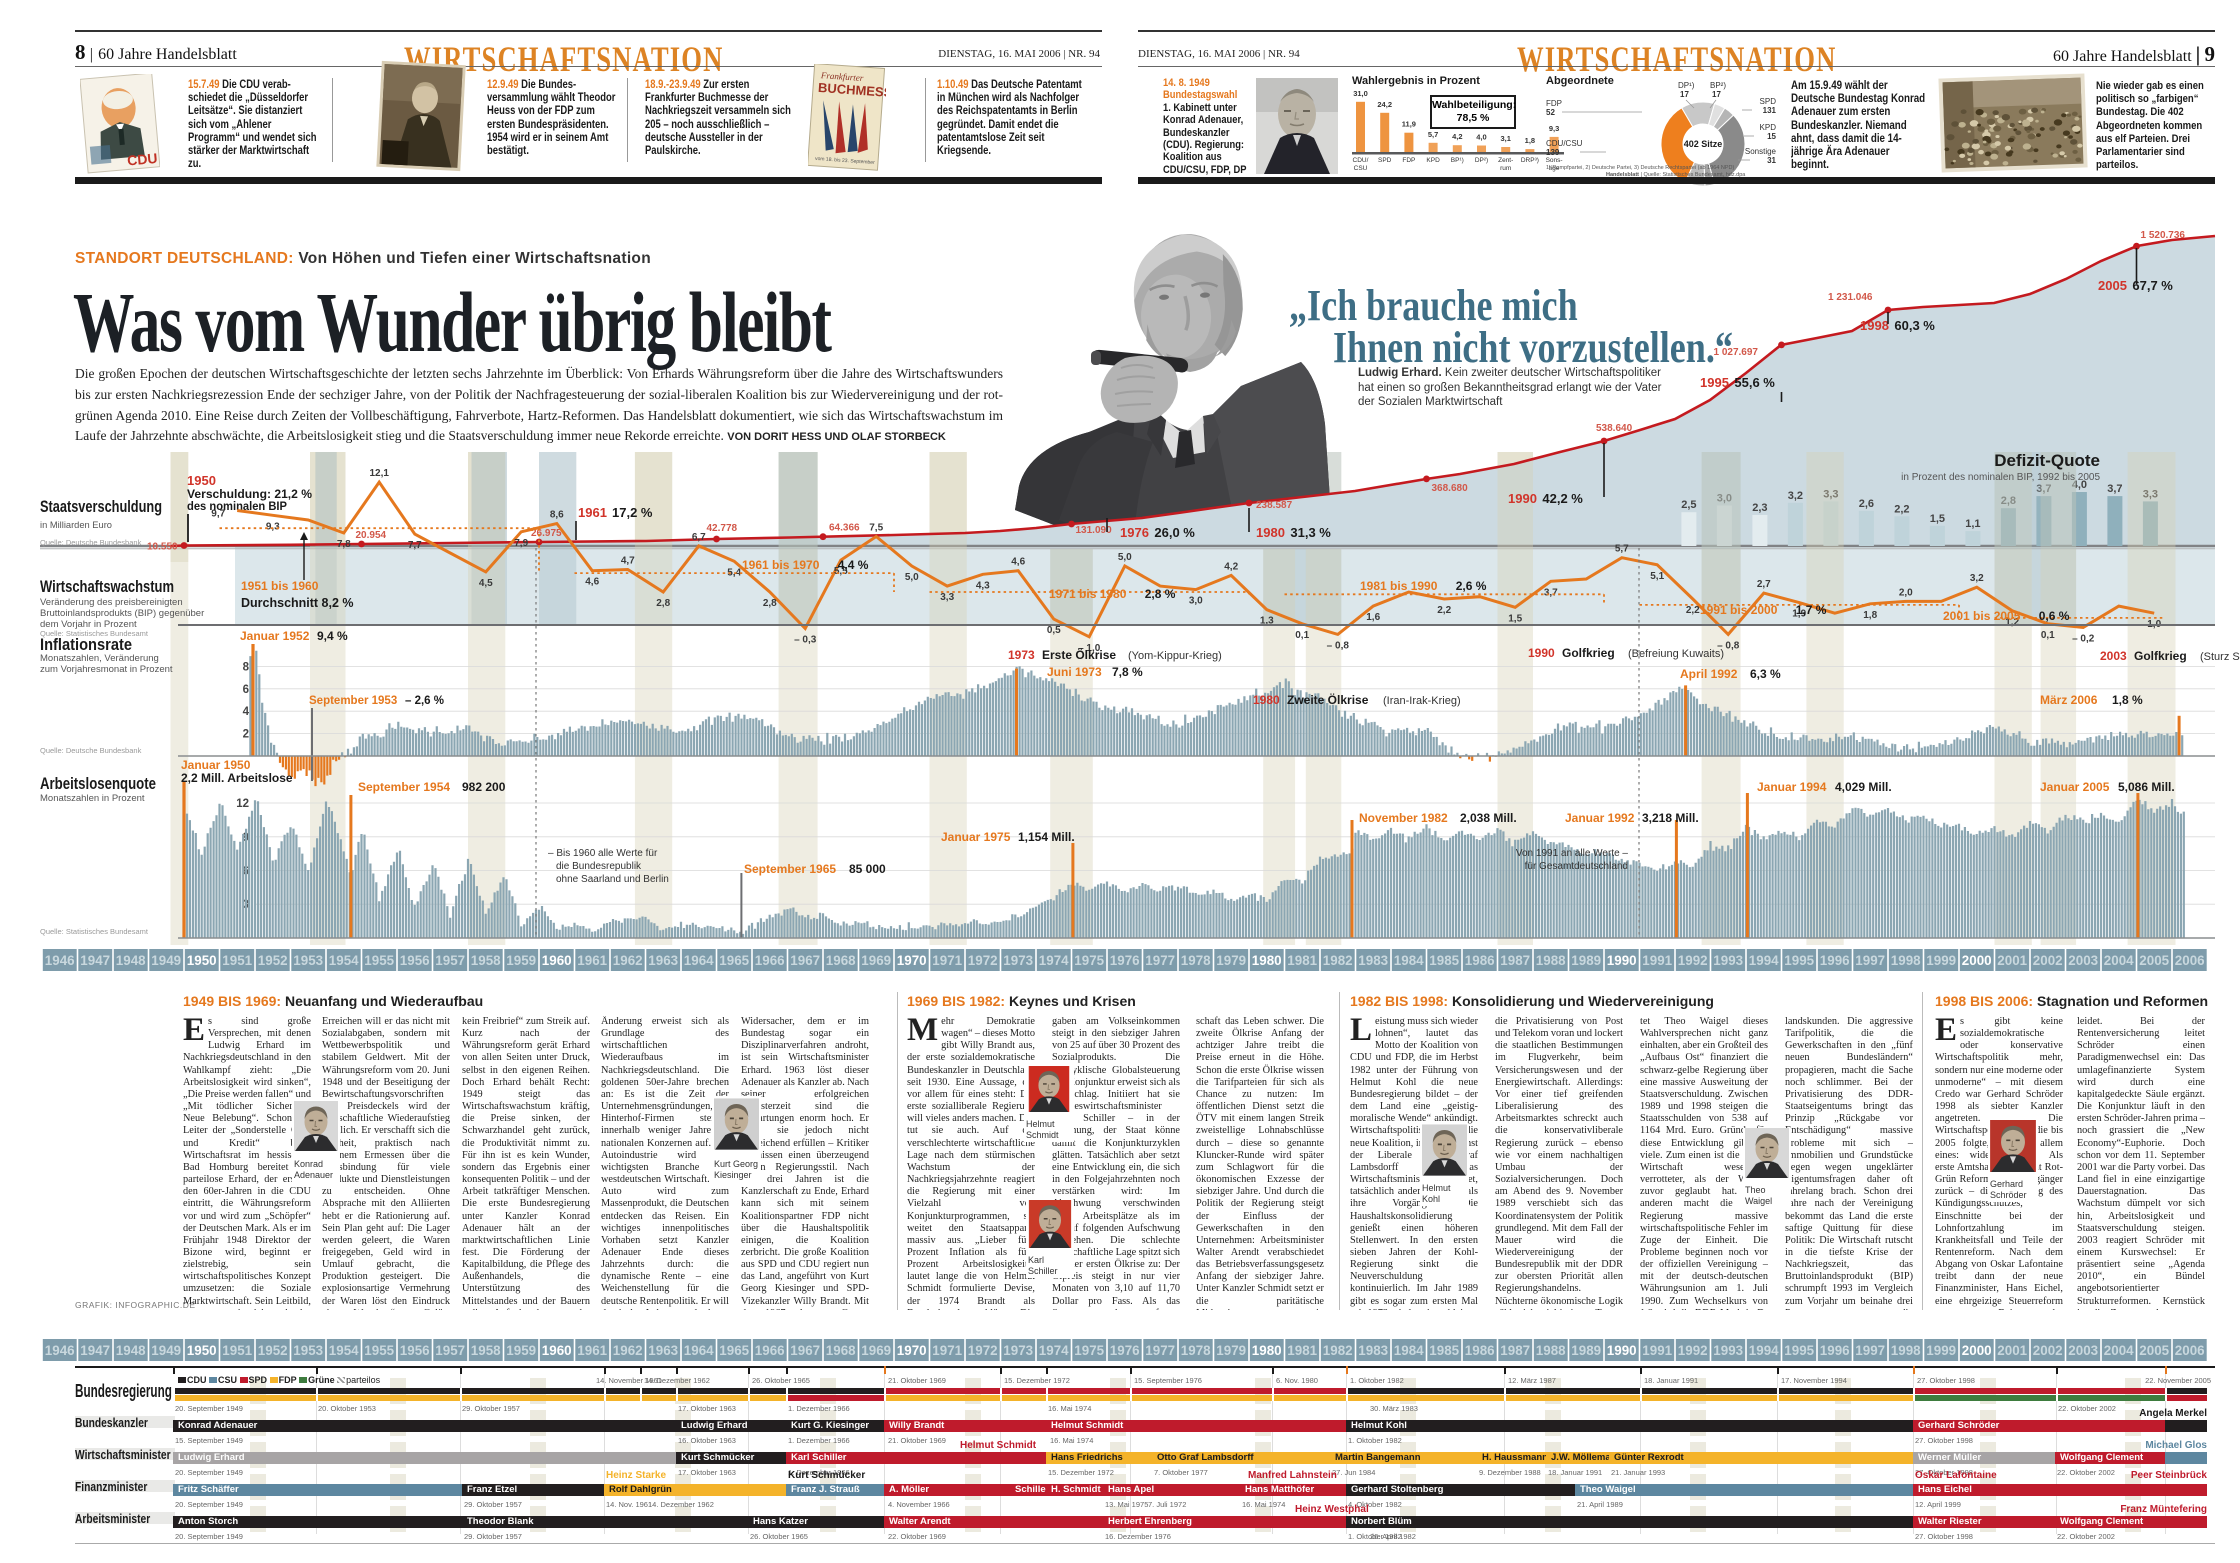  I want to click on svg-text: 1991, so click(1657, 1350).